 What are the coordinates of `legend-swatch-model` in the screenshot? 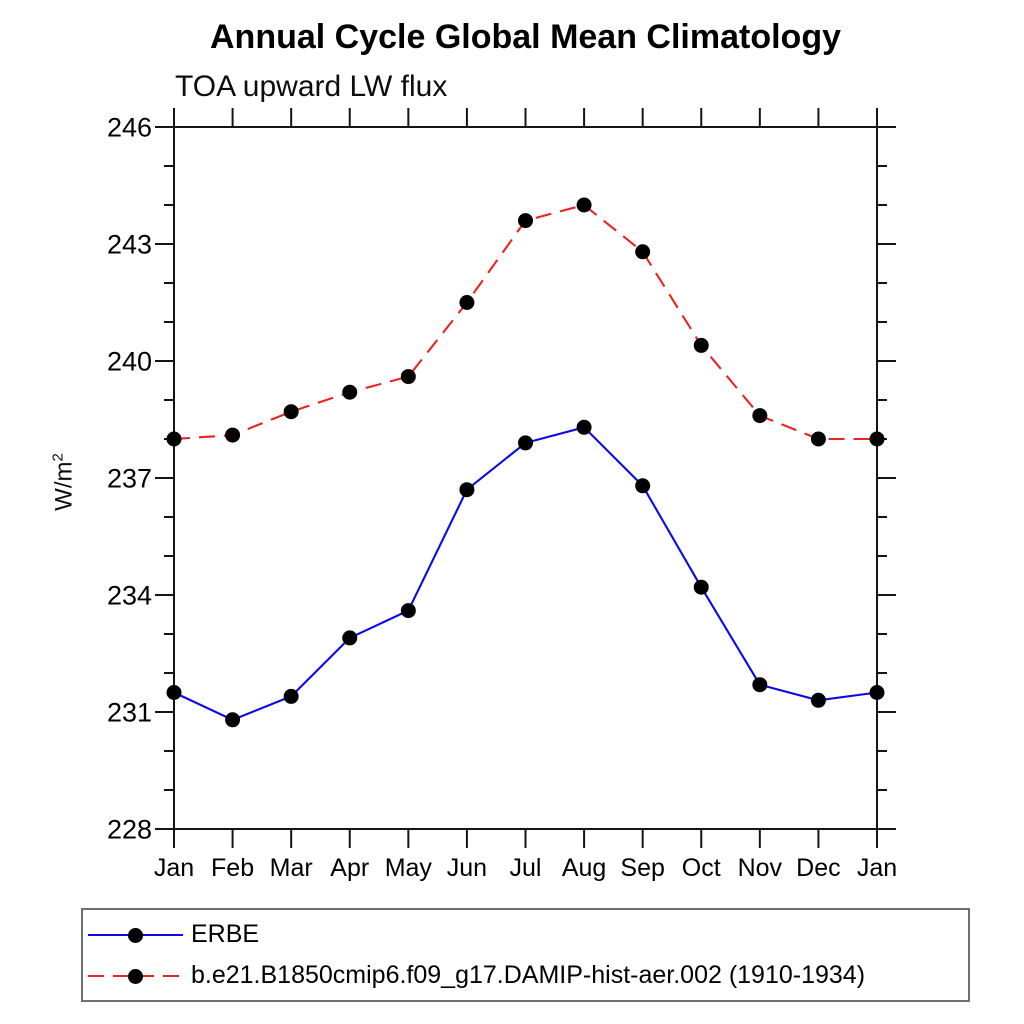 It's located at (135, 976).